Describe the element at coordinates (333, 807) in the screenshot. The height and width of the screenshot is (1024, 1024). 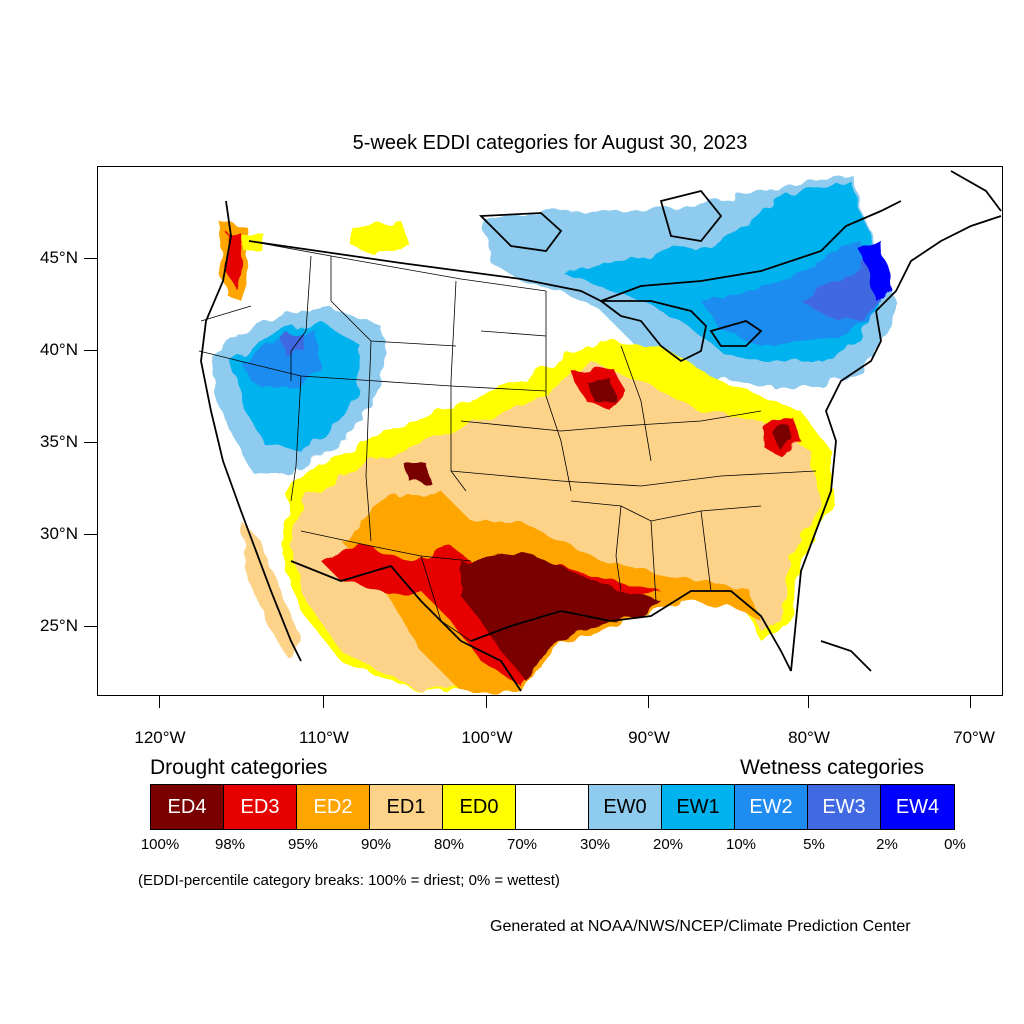
I see `legend-cell-ed2: ED2` at that location.